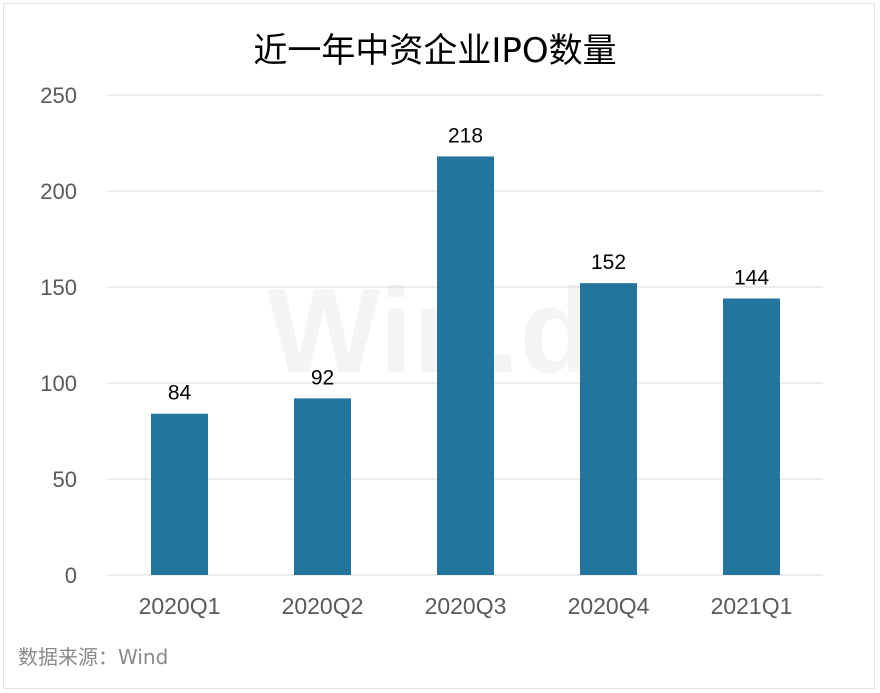  What do you see at coordinates (180, 393) in the screenshot?
I see `data-label: 84` at bounding box center [180, 393].